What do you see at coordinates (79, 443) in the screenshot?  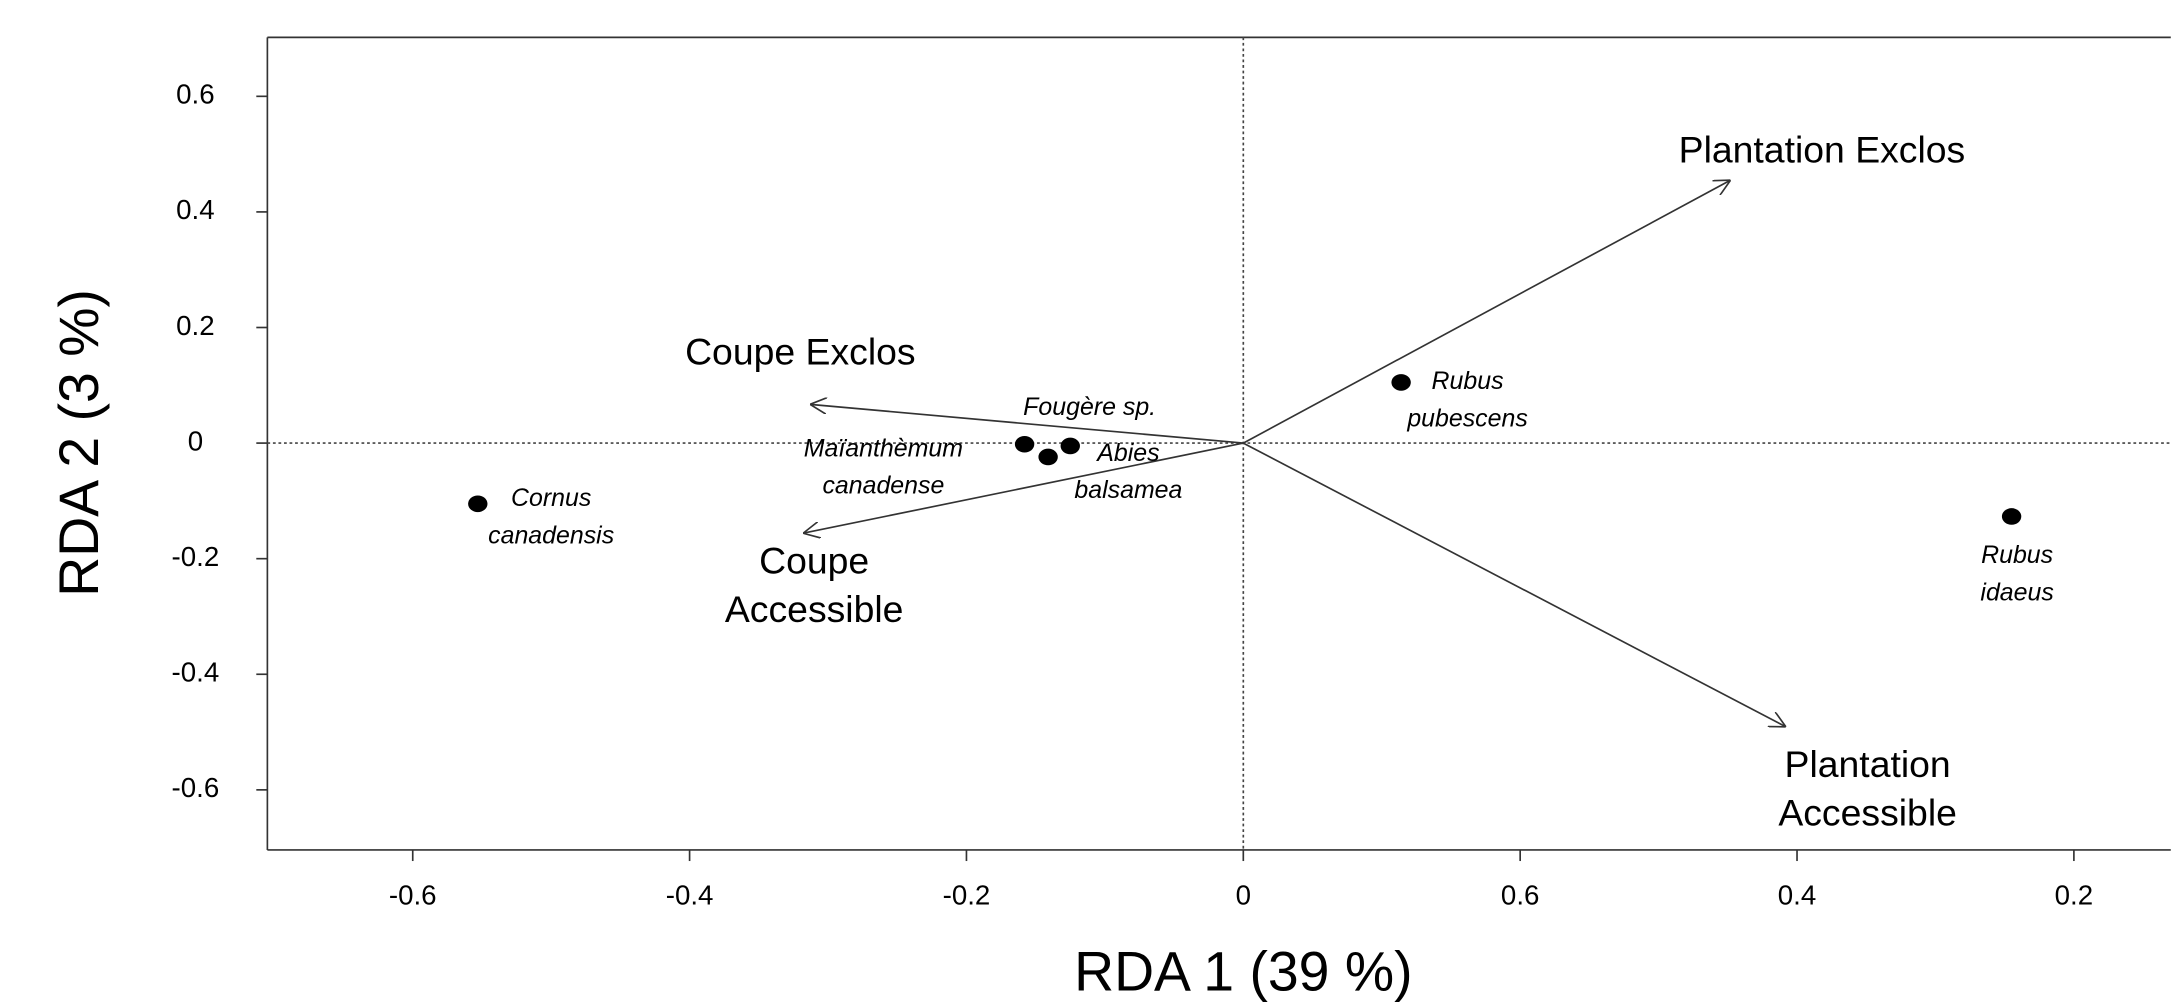 I see `y-axis-title: RDA 2 (3 %)` at bounding box center [79, 443].